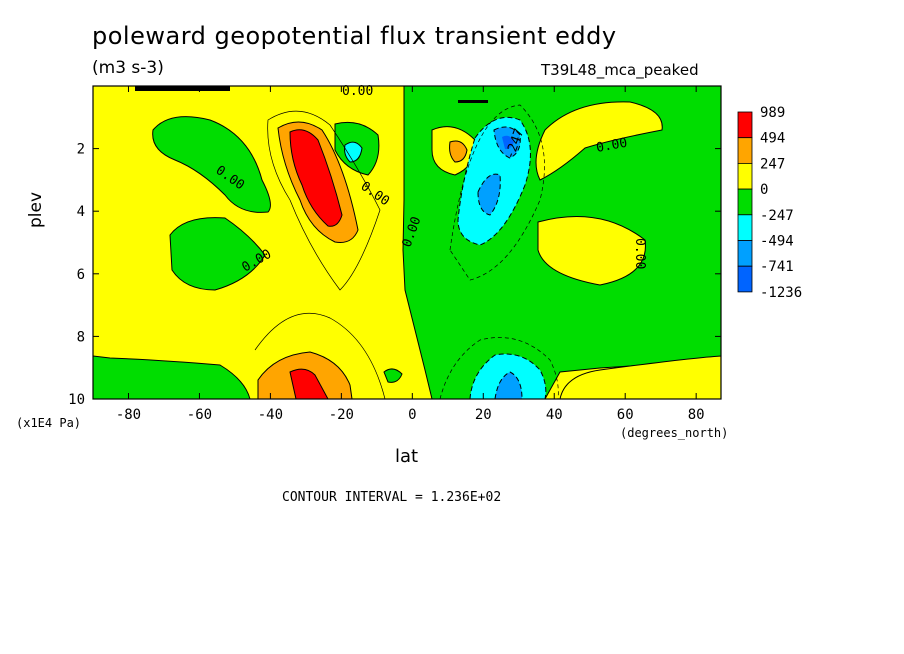  Describe the element at coordinates (49, 423) in the screenshot. I see `y-axis-units: (x1E4 Pa)` at that location.